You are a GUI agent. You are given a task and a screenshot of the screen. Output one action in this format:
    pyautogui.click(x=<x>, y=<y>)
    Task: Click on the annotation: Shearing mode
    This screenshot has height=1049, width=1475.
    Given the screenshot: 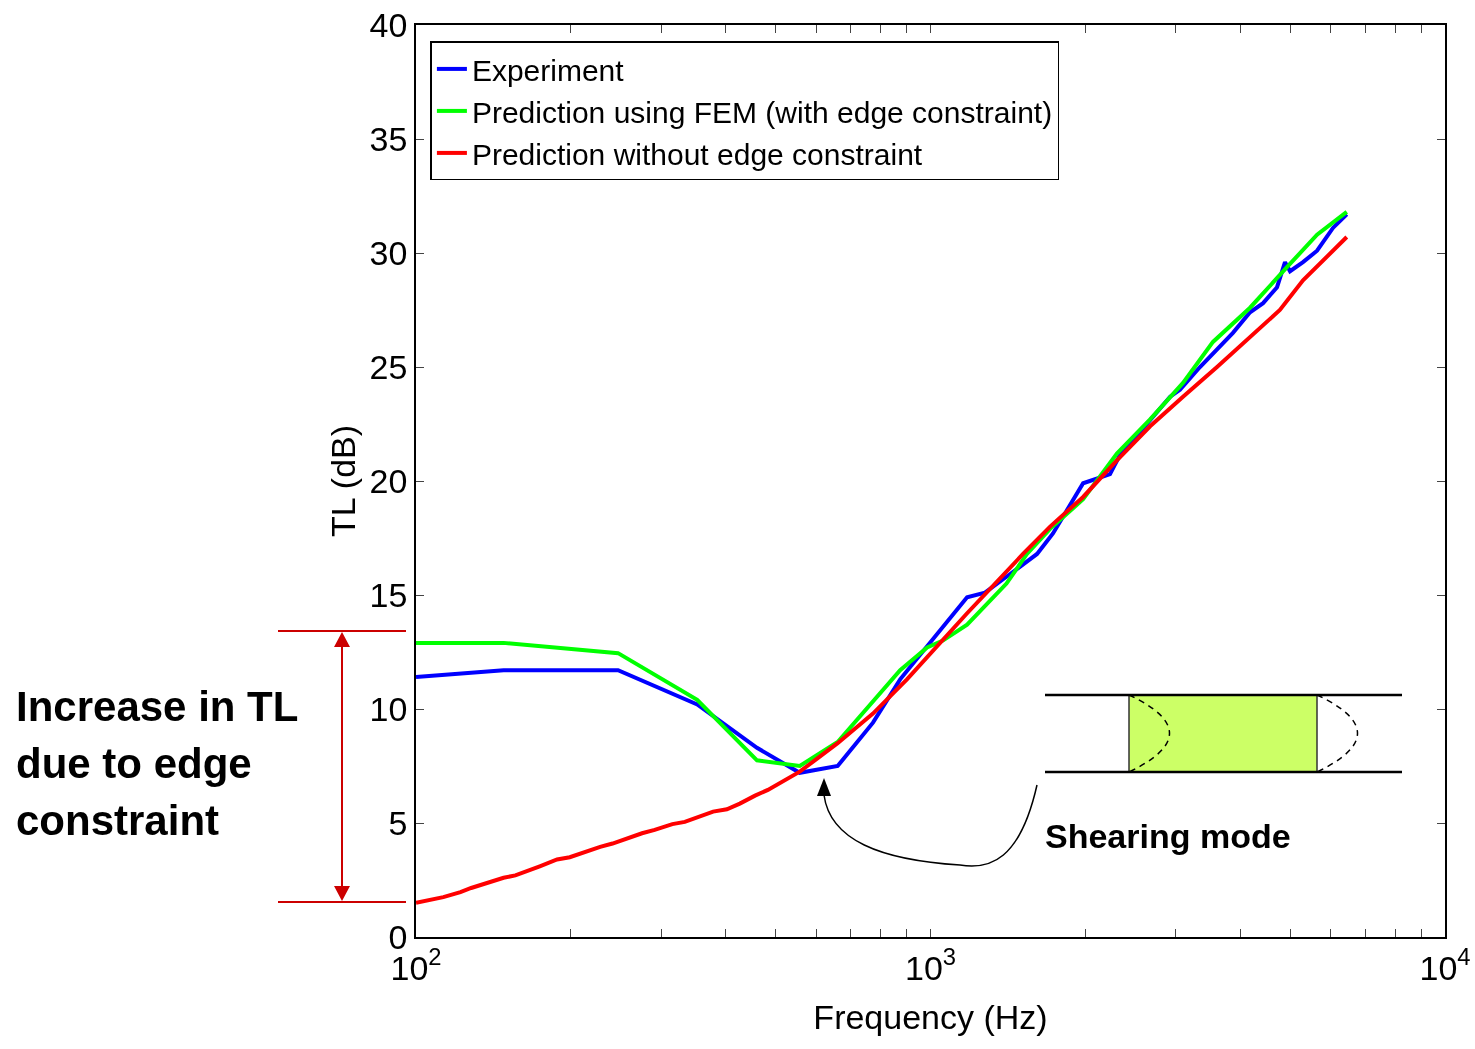 What is the action you would take?
    pyautogui.click(x=1168, y=836)
    